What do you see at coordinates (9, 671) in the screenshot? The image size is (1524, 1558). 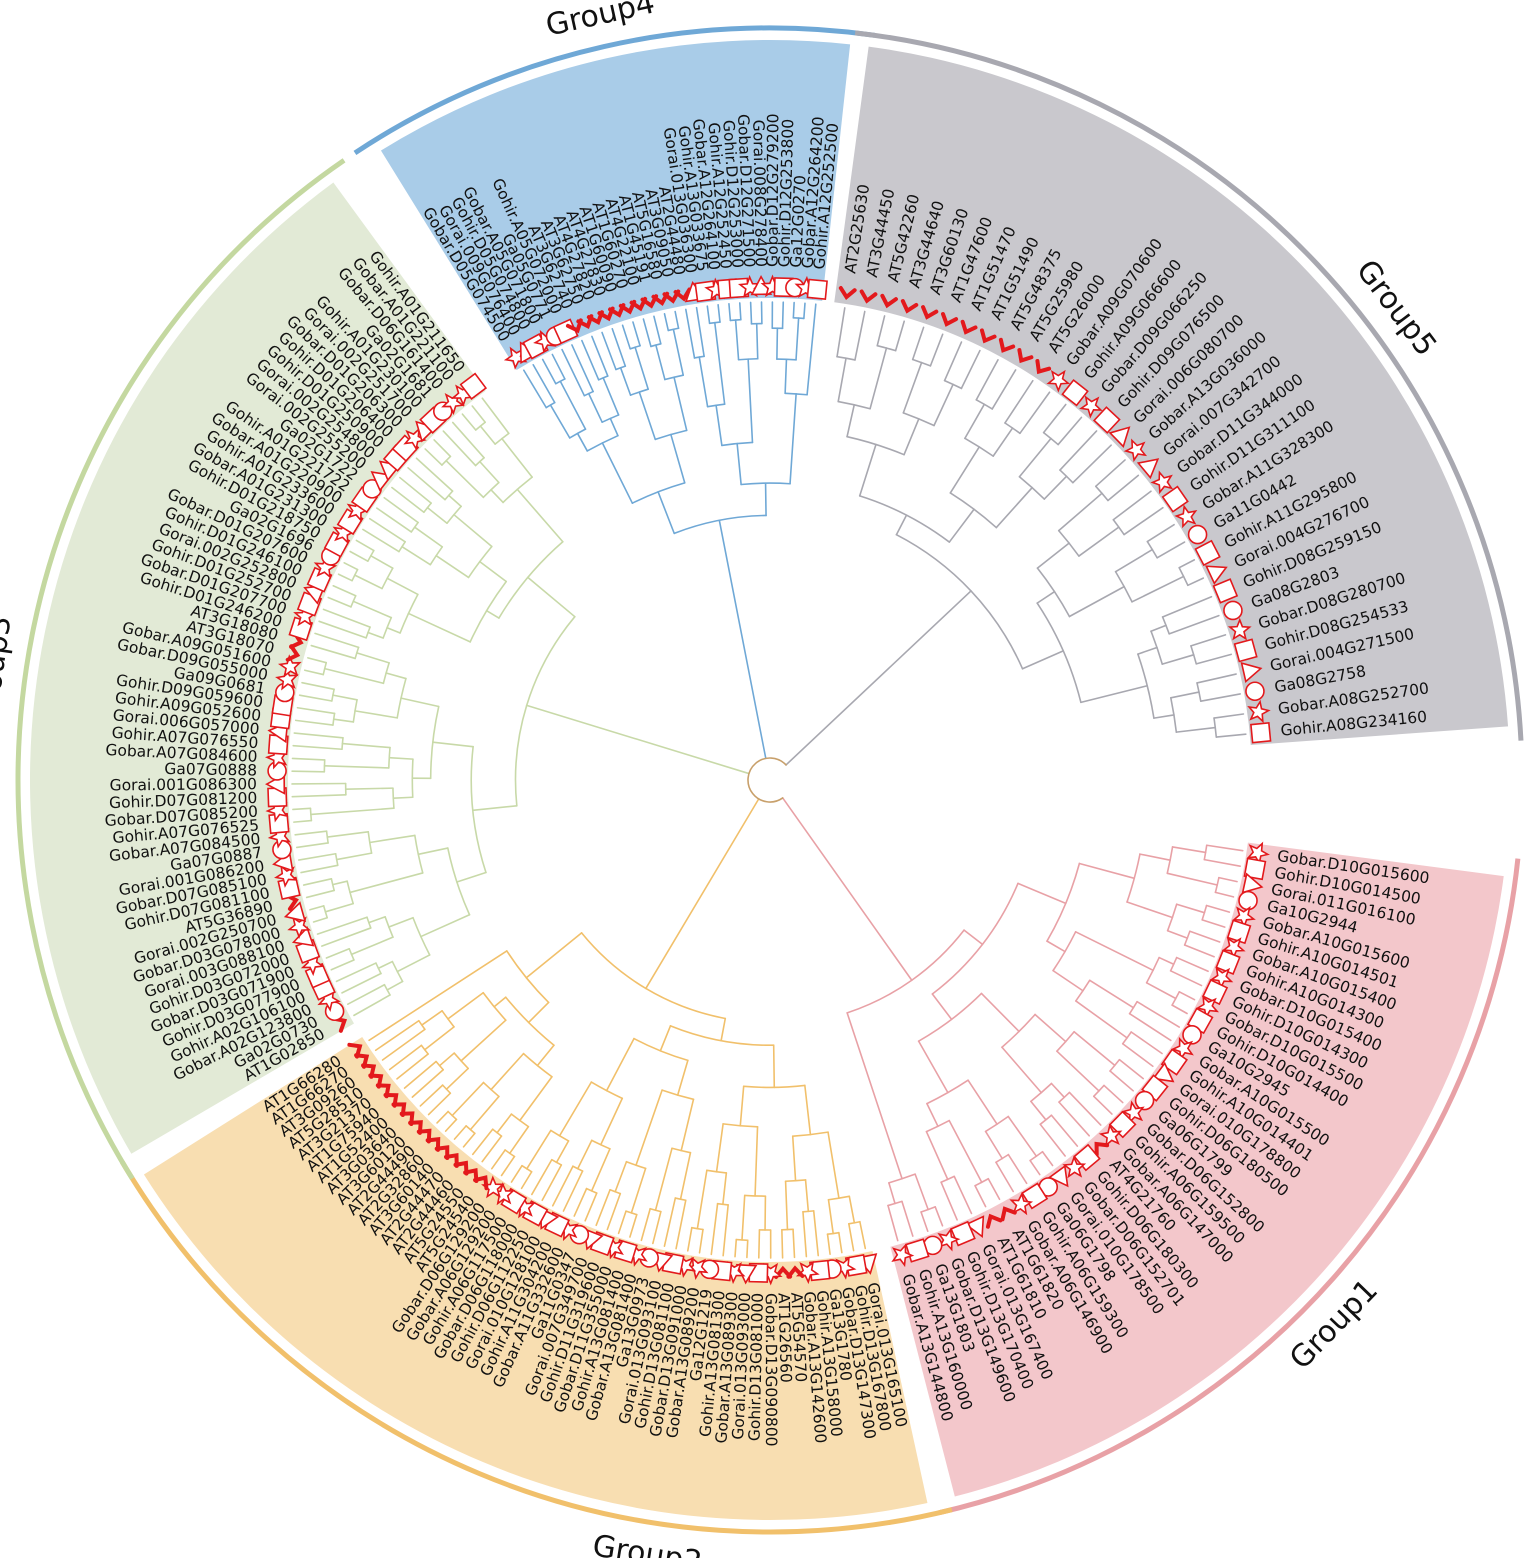 I see `group3-title: Group3` at bounding box center [9, 671].